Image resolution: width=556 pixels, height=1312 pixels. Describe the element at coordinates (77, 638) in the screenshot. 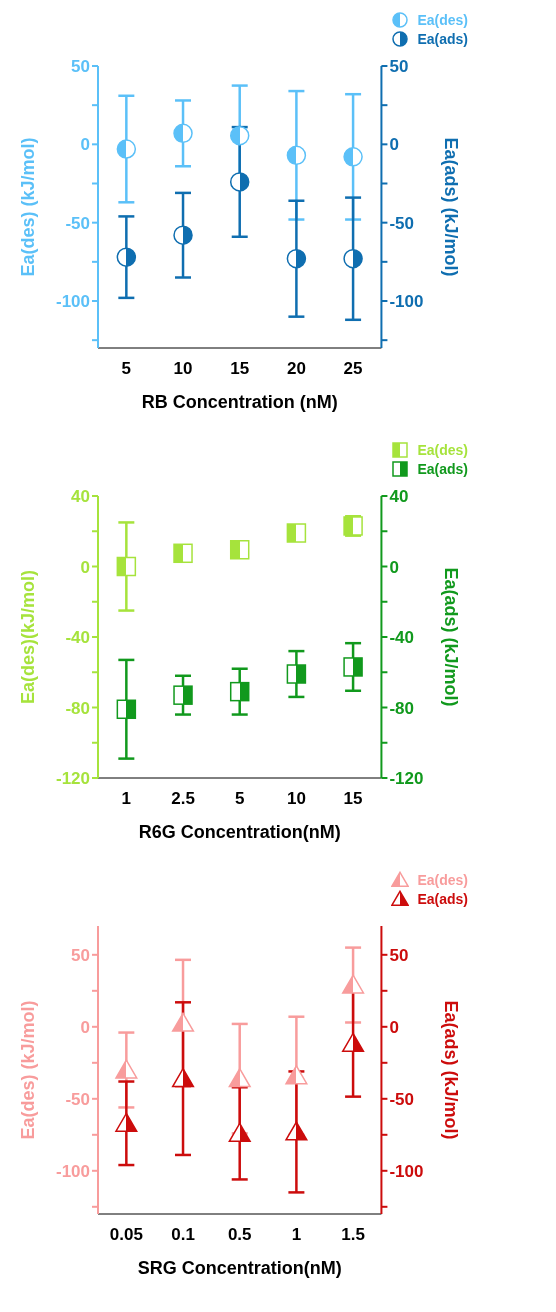

I see `y-tick-label: -40` at that location.